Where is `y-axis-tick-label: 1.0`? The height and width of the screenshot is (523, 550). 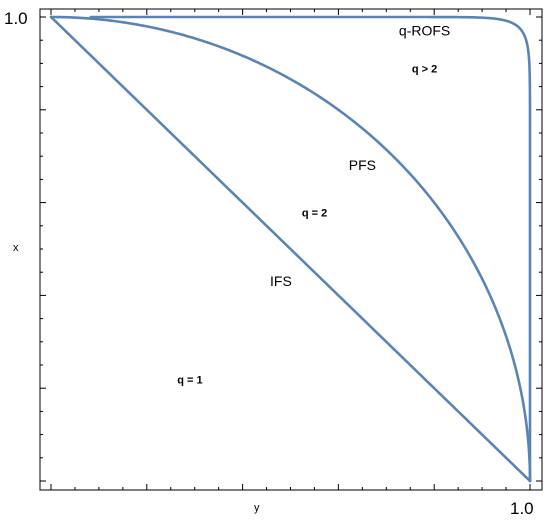 y-axis-tick-label: 1.0 is located at coordinates (16, 18).